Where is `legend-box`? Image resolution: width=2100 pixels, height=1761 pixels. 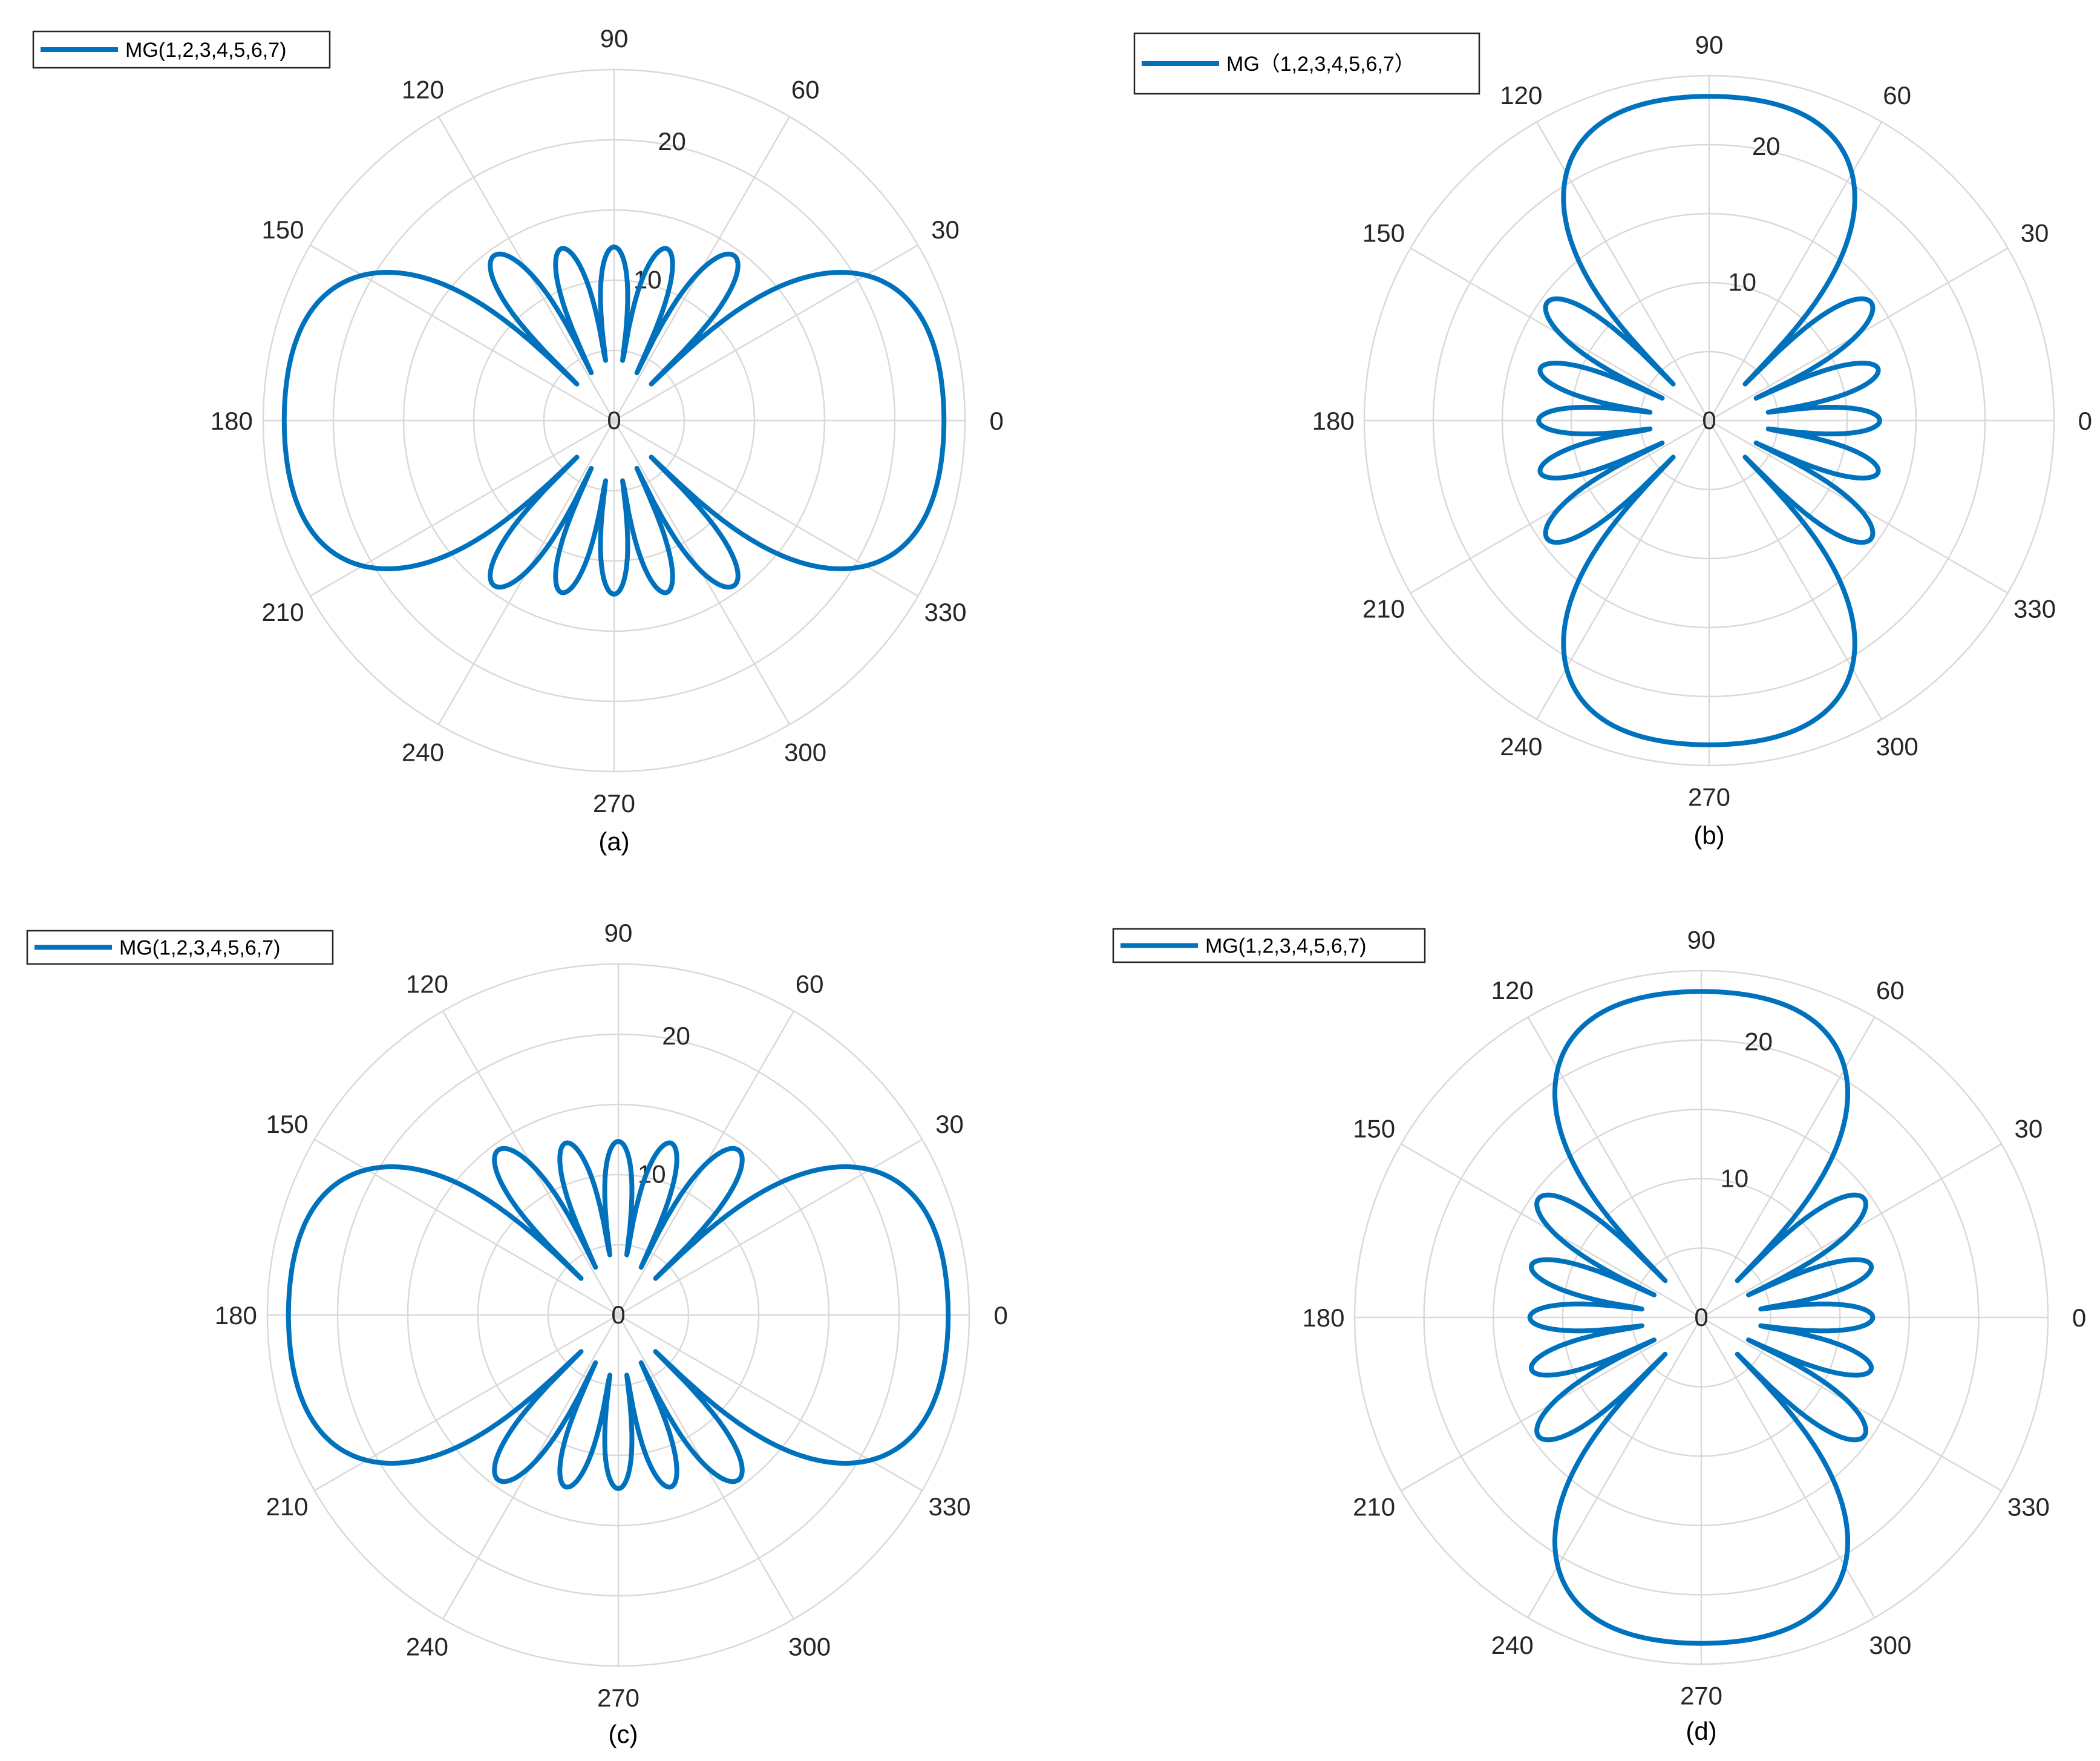 legend-box is located at coordinates (181, 49).